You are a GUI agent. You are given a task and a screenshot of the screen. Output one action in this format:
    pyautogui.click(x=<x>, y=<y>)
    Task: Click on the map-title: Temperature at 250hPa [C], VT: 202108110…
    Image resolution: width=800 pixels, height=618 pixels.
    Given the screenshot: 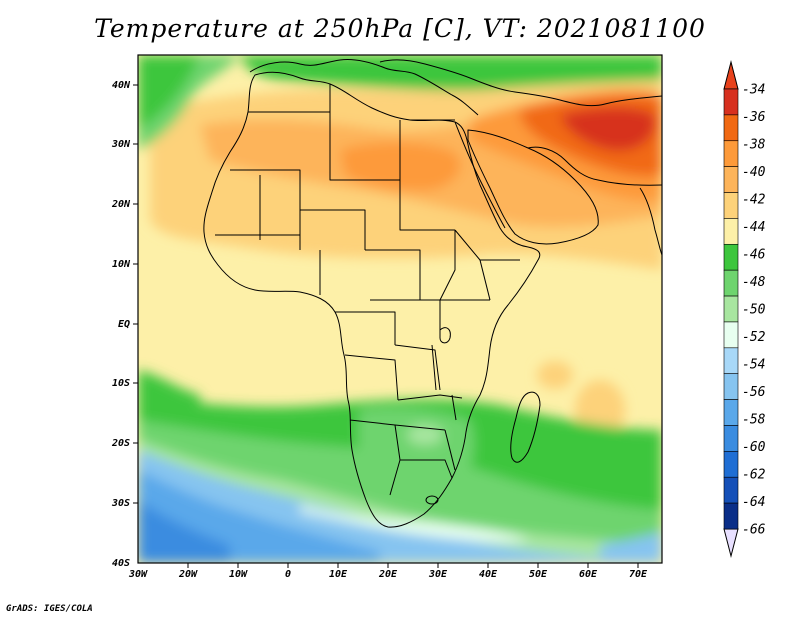 What is the action you would take?
    pyautogui.click(x=400, y=28)
    